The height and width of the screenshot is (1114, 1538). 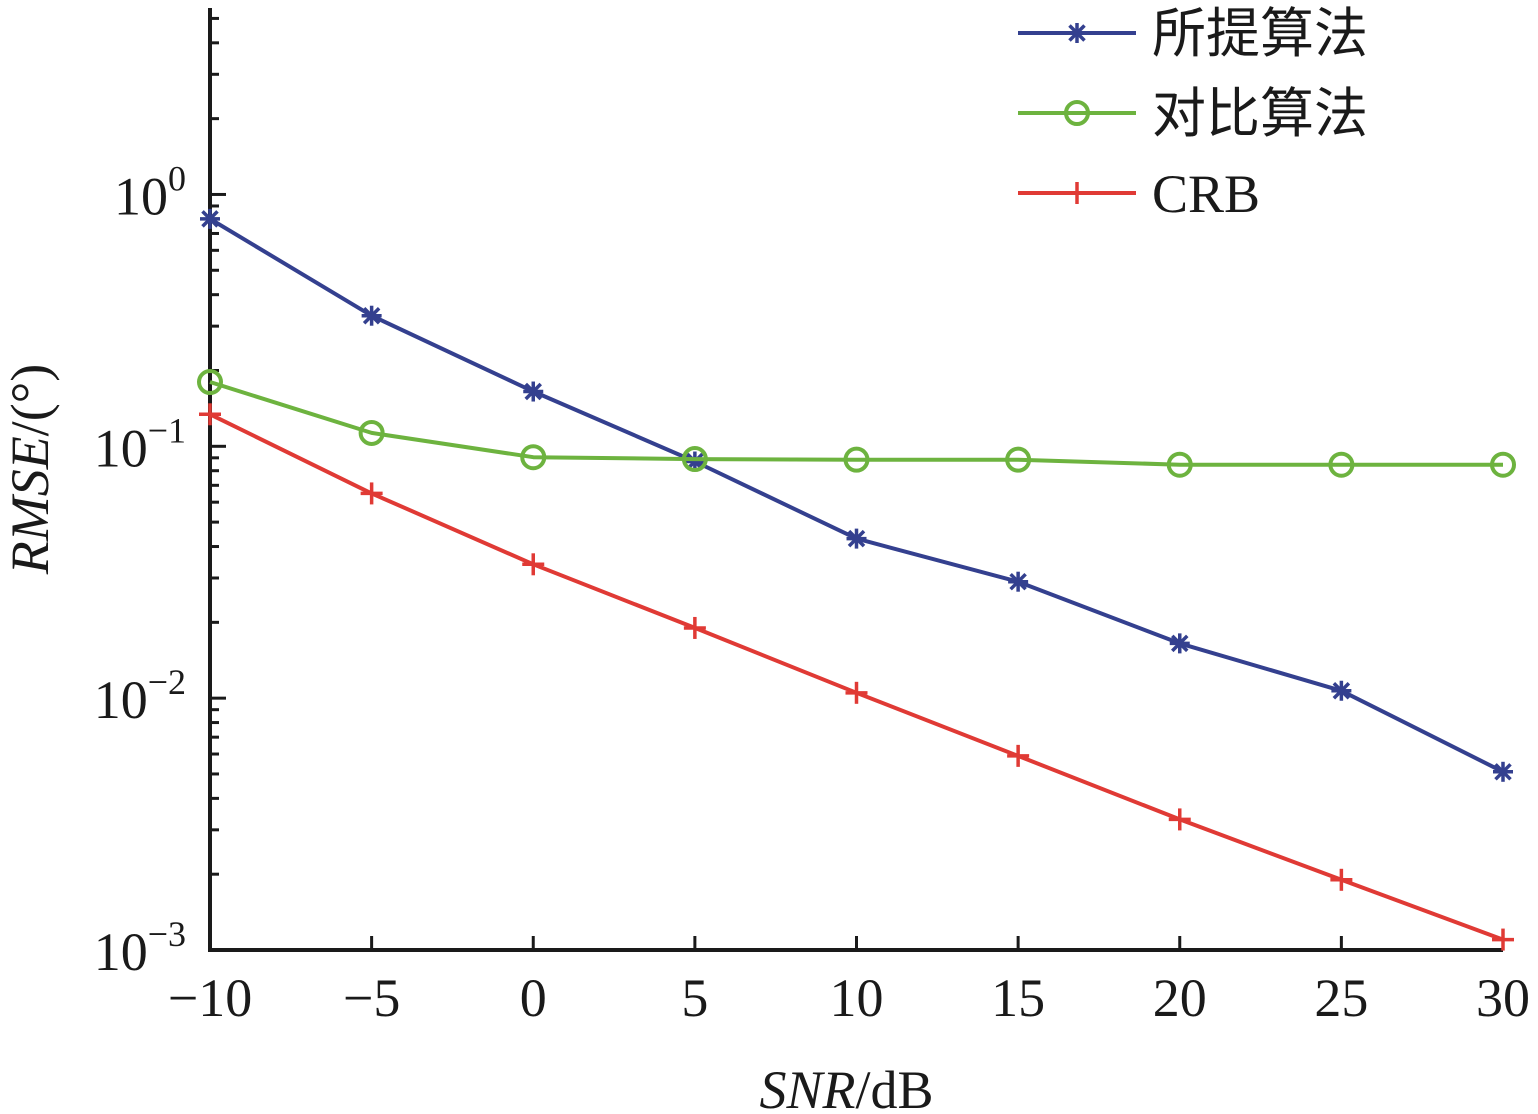 What do you see at coordinates (30, 400) in the screenshot?
I see `y-axis-title-unit: /(°)` at bounding box center [30, 400].